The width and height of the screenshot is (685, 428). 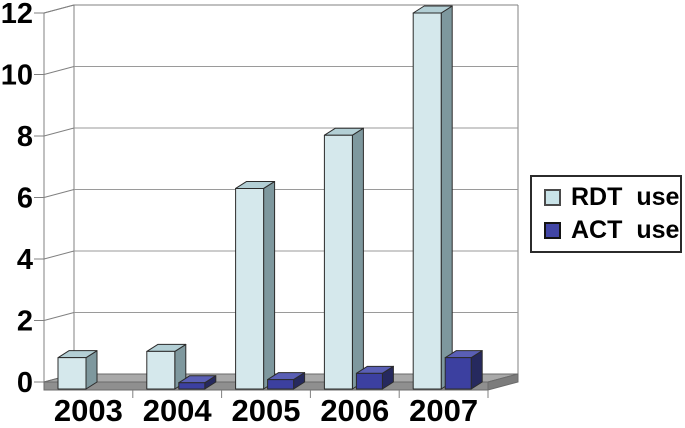 I want to click on bar-rdt-2003, so click(x=72, y=373).